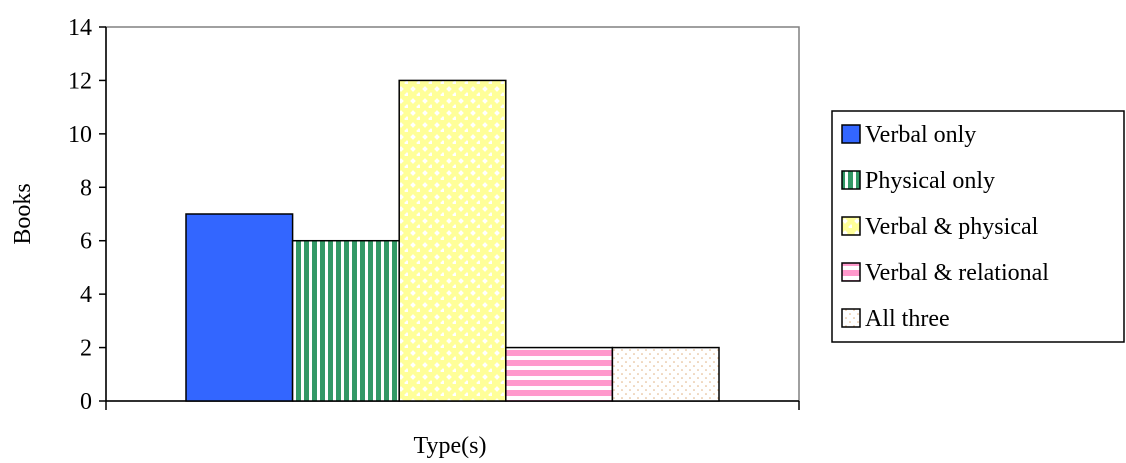 Image resolution: width=1126 pixels, height=463 pixels. What do you see at coordinates (80, 135) in the screenshot?
I see `y-tick-label: 10` at bounding box center [80, 135].